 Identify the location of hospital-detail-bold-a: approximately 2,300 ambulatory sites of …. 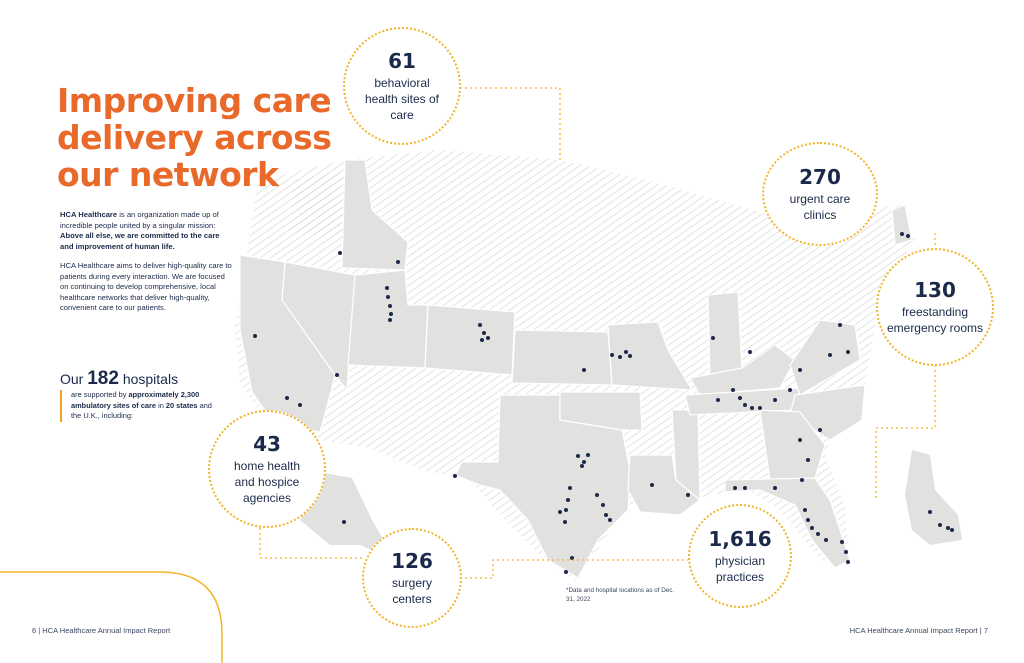
(135, 400).